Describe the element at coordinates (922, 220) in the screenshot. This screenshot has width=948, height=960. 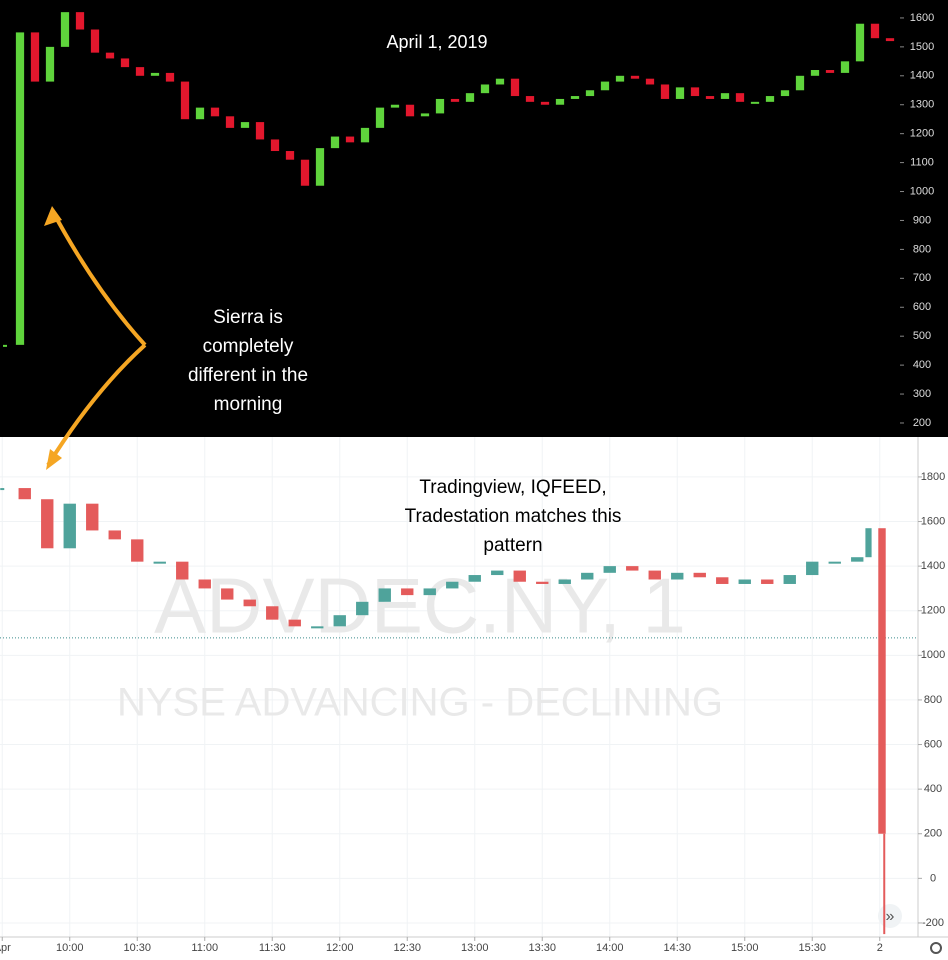
I see `y-tick-label: 900` at that location.